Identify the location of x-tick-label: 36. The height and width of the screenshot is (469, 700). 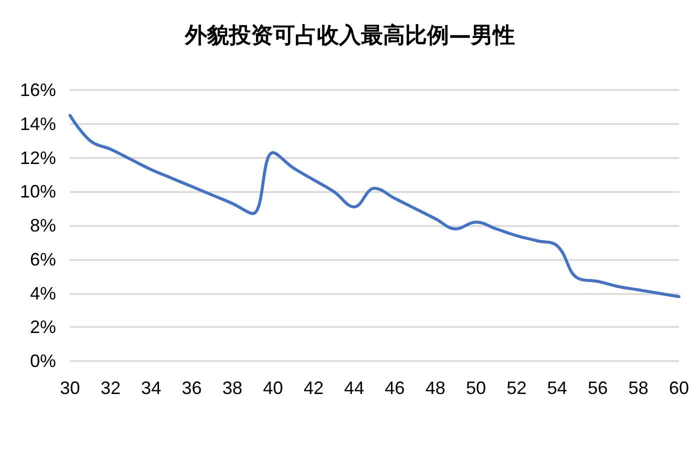
(192, 388).